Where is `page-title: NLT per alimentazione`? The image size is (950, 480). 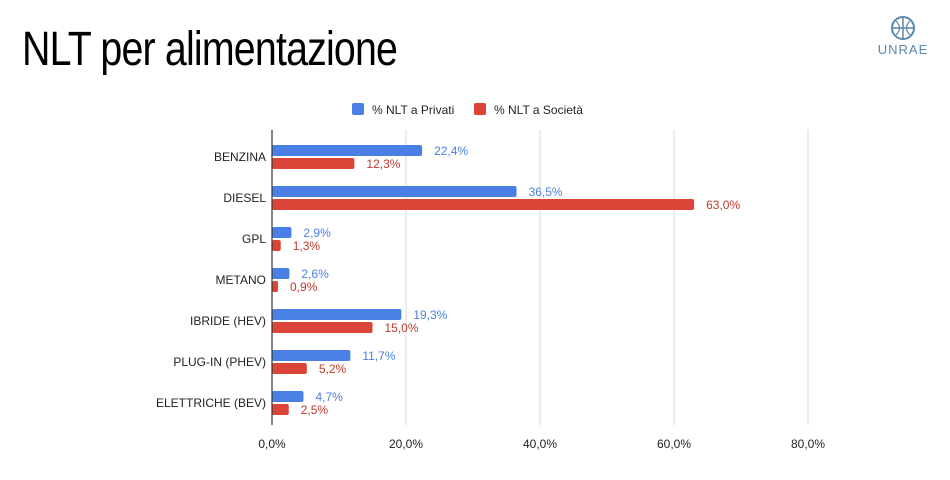
page-title: NLT per alimentazione is located at coordinates (210, 49).